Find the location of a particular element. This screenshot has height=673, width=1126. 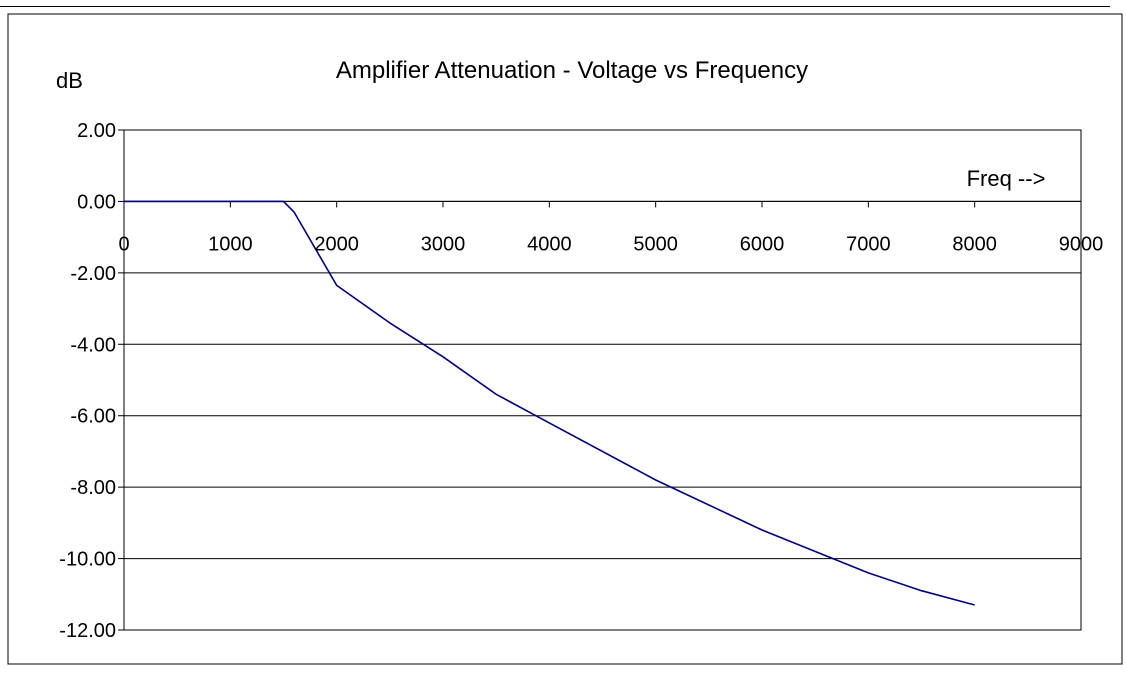

y-tick-label: -2.00 is located at coordinates (93, 274).